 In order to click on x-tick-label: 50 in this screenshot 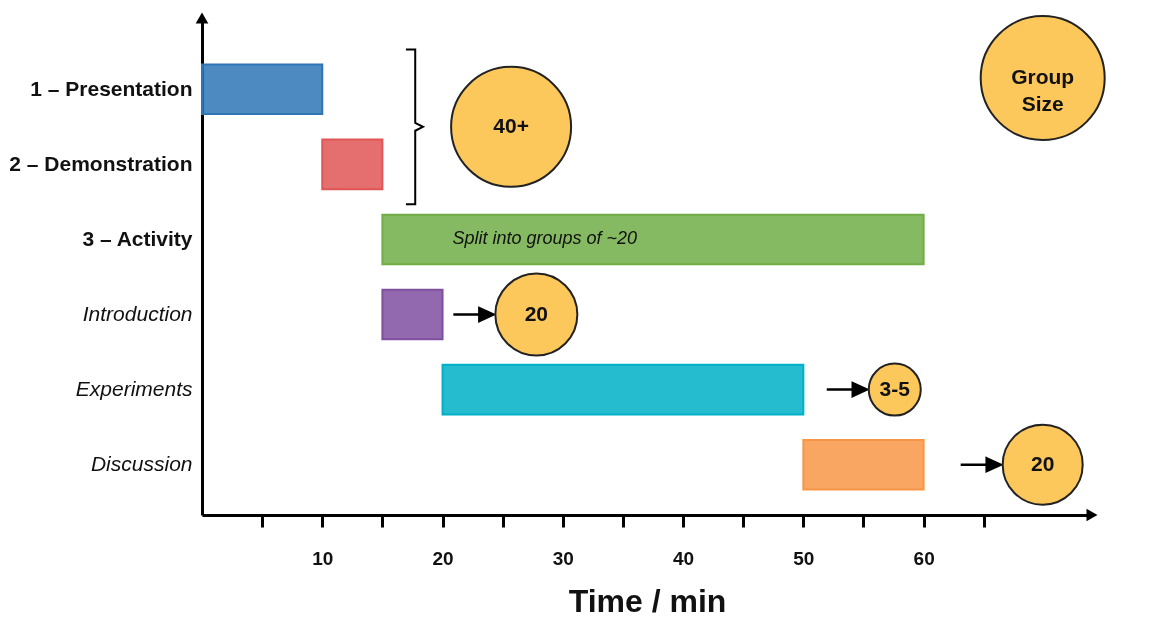, I will do `click(804, 558)`.